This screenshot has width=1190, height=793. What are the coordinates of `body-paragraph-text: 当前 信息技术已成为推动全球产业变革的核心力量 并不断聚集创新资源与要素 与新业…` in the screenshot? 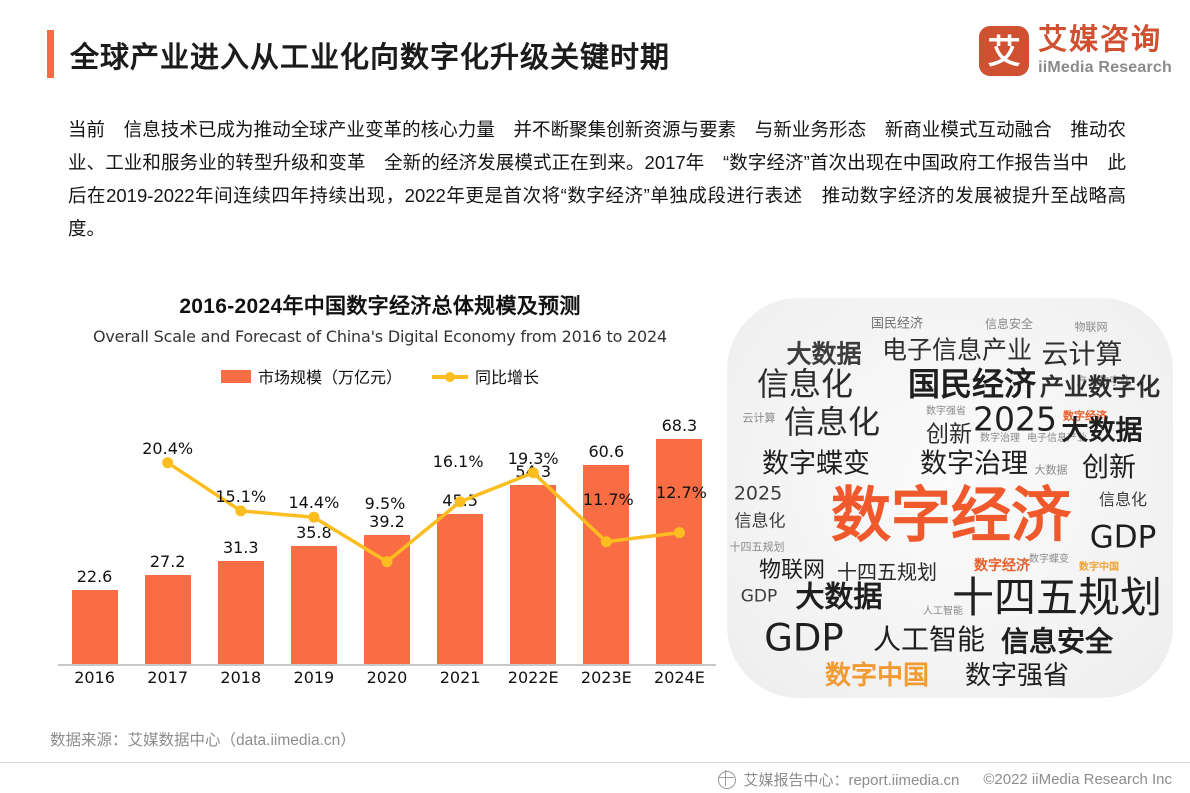 It's located at (597, 179).